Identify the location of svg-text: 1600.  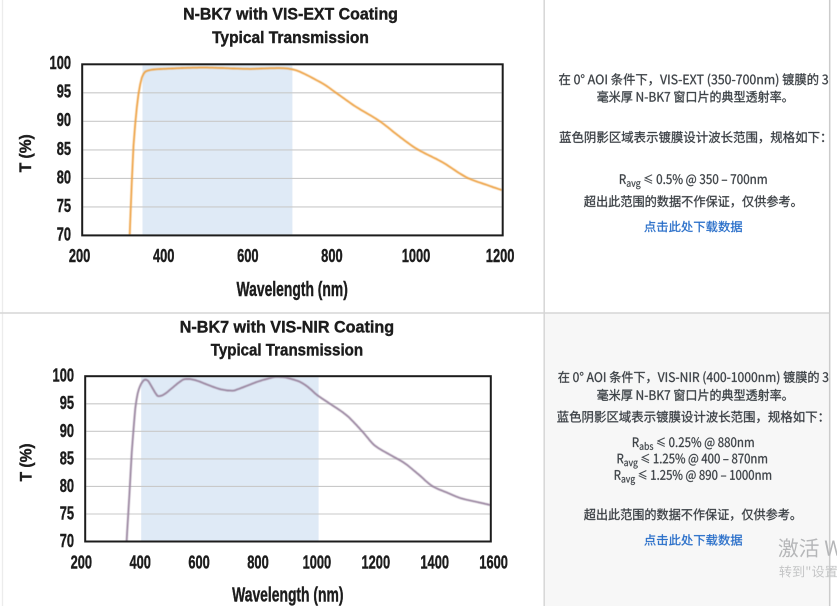
(493, 563).